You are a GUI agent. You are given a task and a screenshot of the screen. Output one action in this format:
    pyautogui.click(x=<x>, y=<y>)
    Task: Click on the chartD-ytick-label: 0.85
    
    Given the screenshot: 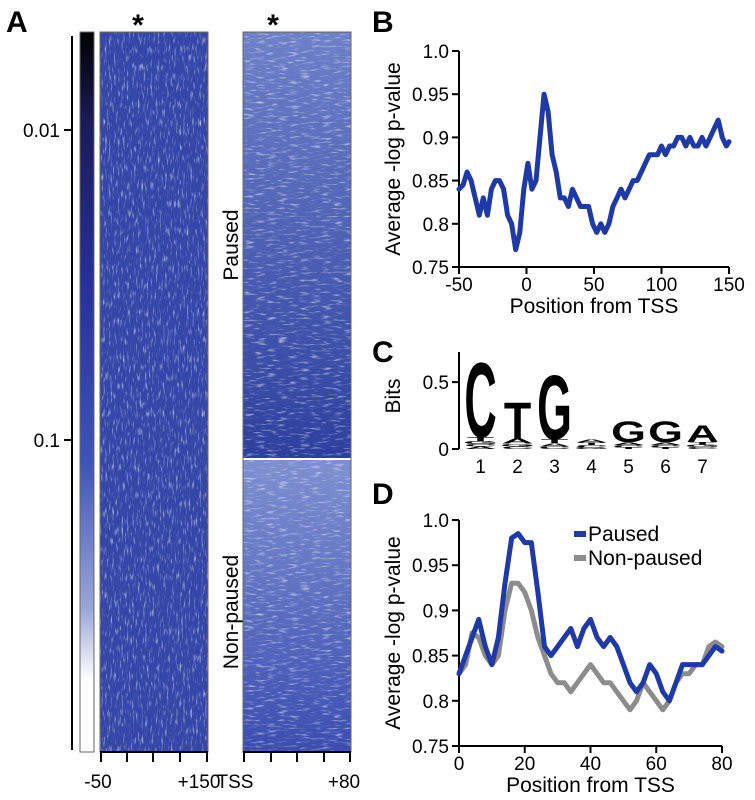 What is the action you would take?
    pyautogui.click(x=430, y=657)
    